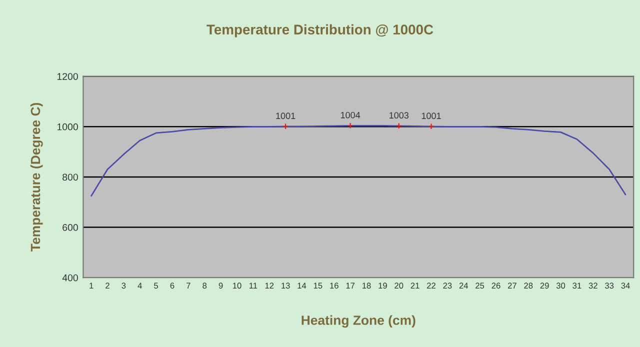 This screenshot has width=640, height=347. What do you see at coordinates (36, 177) in the screenshot?
I see `y-axis-title: Temperature (Degree C)` at bounding box center [36, 177].